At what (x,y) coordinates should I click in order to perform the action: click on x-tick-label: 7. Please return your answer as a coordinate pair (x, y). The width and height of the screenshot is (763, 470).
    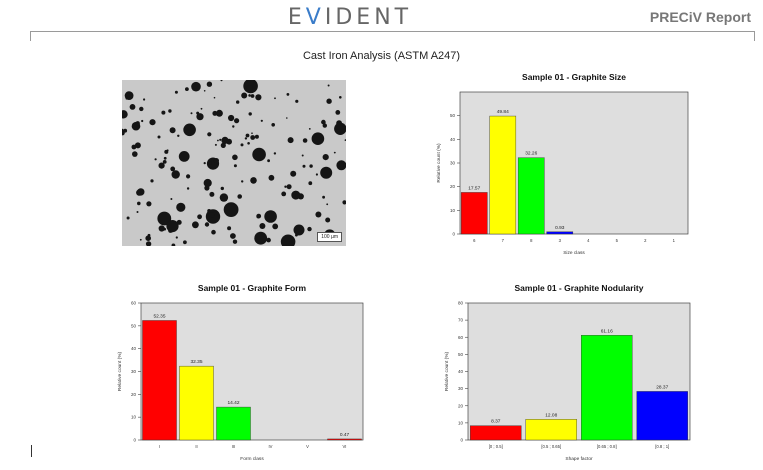
    Looking at the image, I should click on (503, 240).